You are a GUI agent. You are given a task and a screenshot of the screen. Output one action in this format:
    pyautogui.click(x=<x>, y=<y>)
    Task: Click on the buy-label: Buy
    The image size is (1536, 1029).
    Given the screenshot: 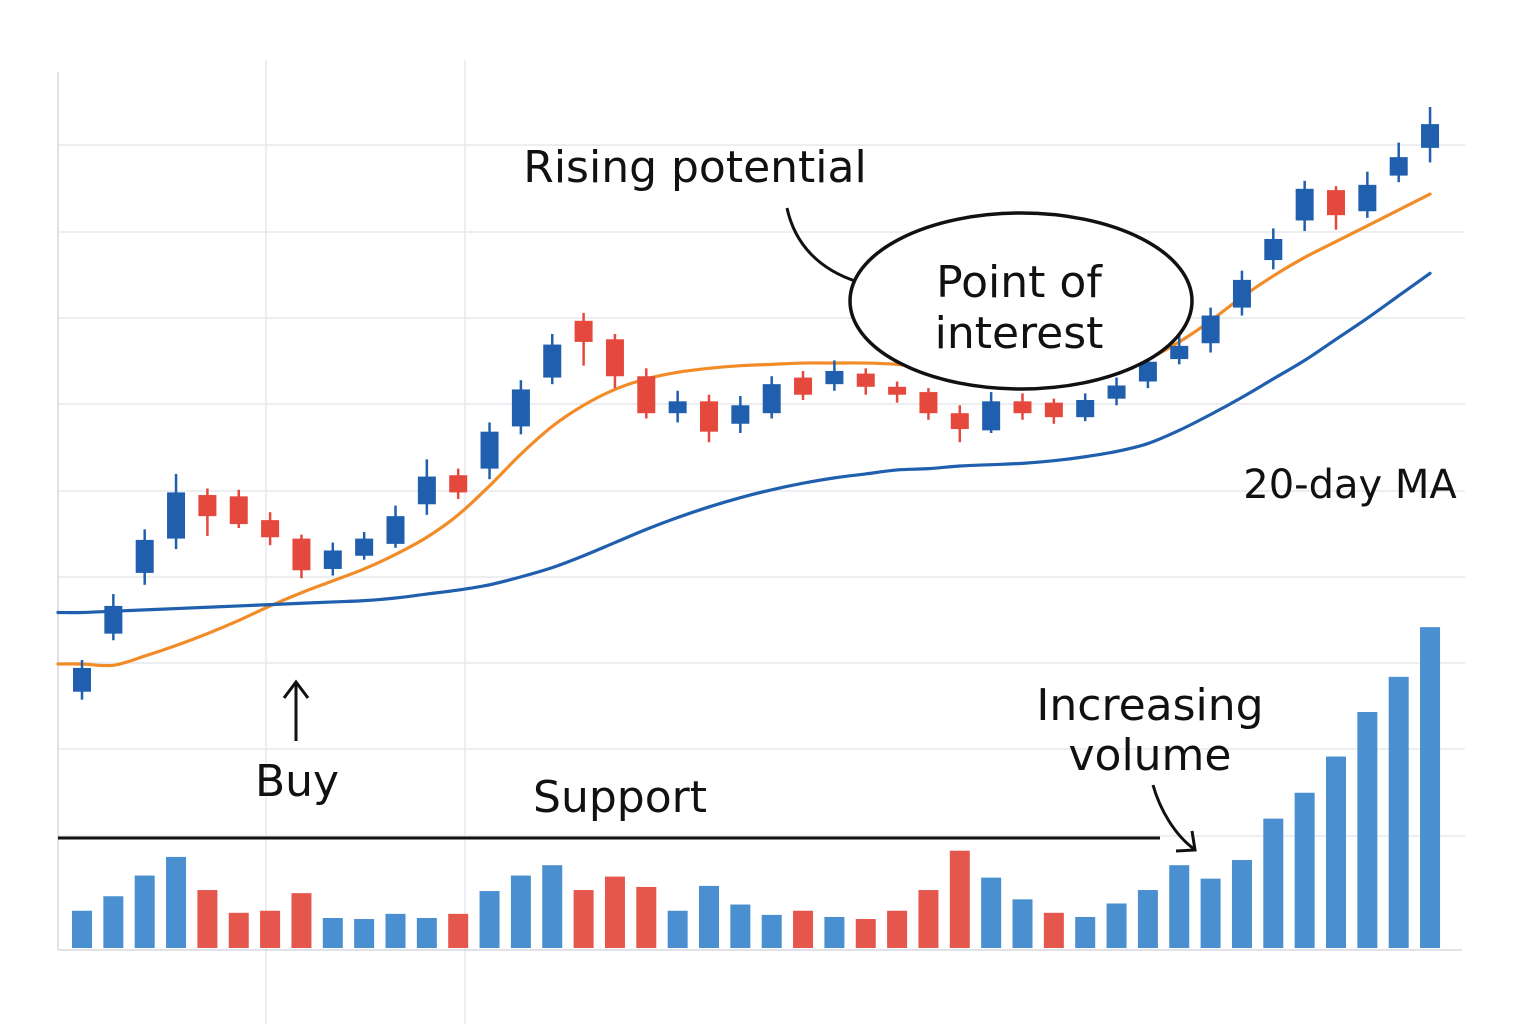 What is the action you would take?
    pyautogui.click(x=297, y=781)
    